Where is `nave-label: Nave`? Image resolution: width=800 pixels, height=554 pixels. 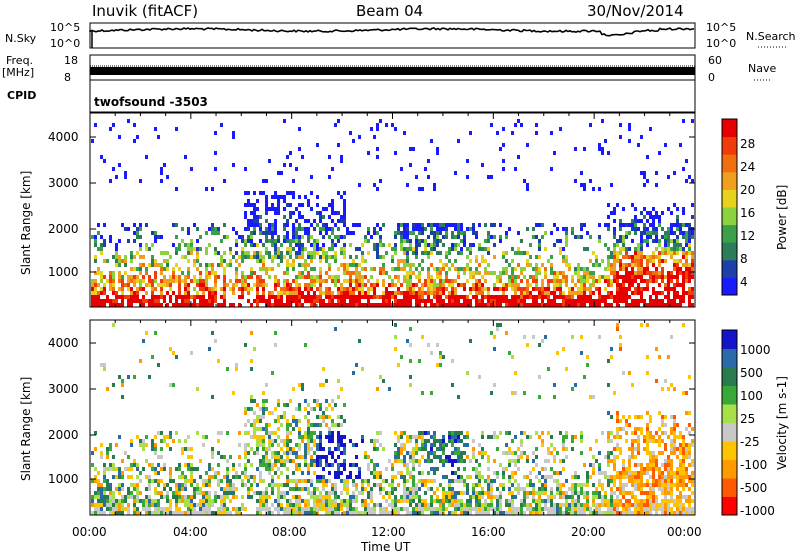
nave-label: Nave is located at coordinates (762, 68).